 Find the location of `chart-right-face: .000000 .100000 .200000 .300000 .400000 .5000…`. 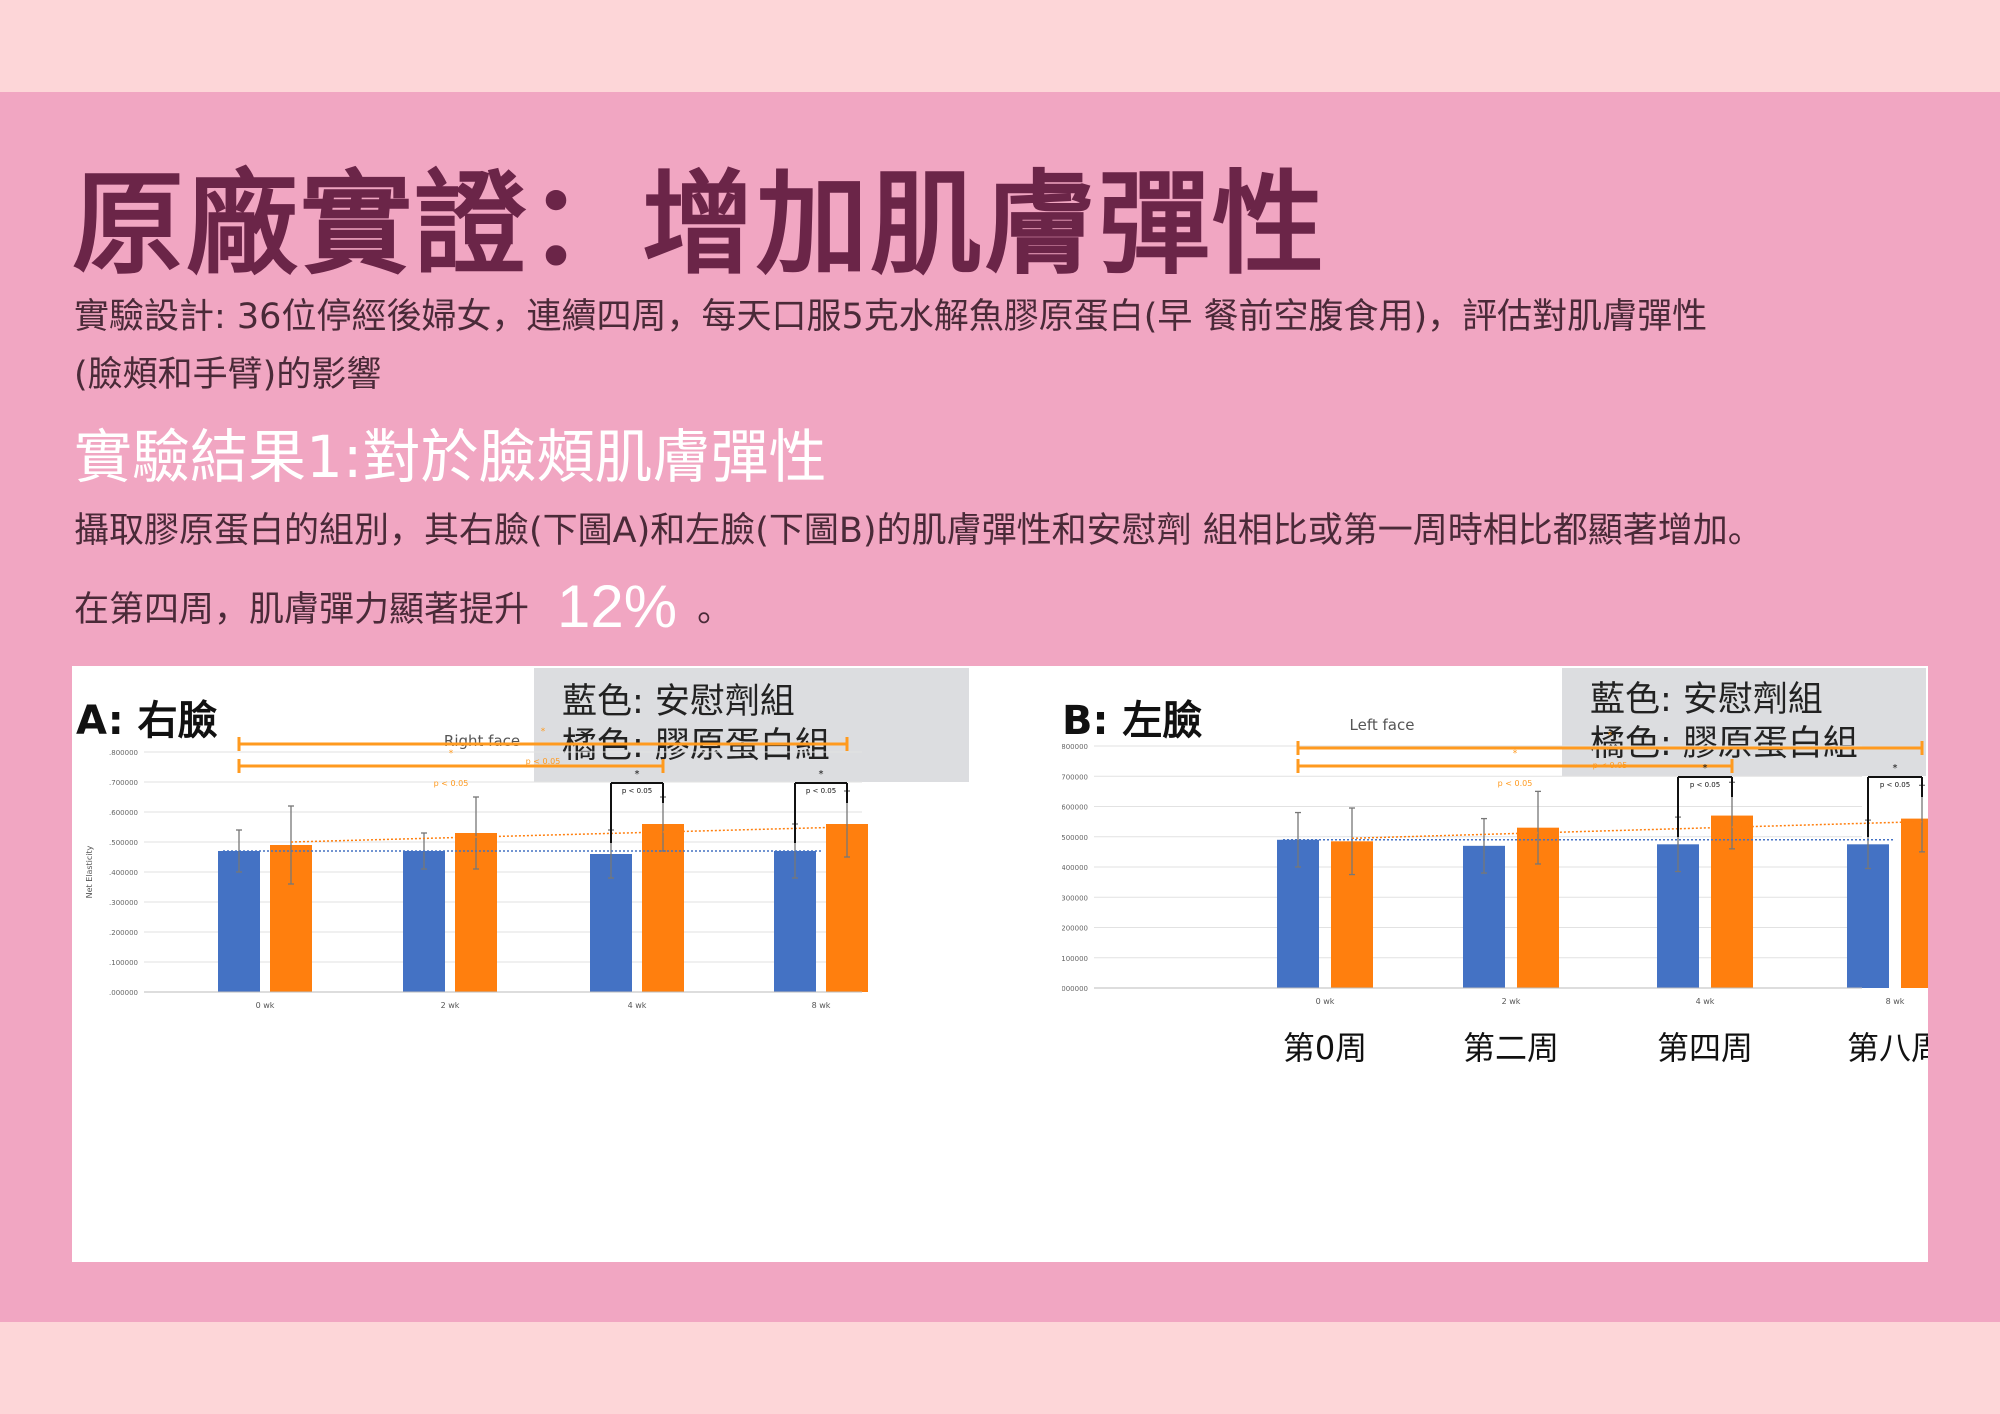

chart-right-face: .000000 .100000 .200000 .300000 .400000 .5000… is located at coordinates (476, 868).